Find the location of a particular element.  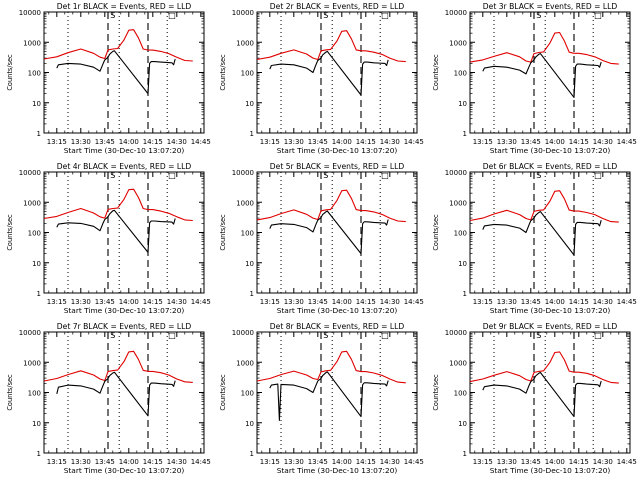

panel-title: Det 2r BLACK = Events, RED = LLD is located at coordinates (337, 6).